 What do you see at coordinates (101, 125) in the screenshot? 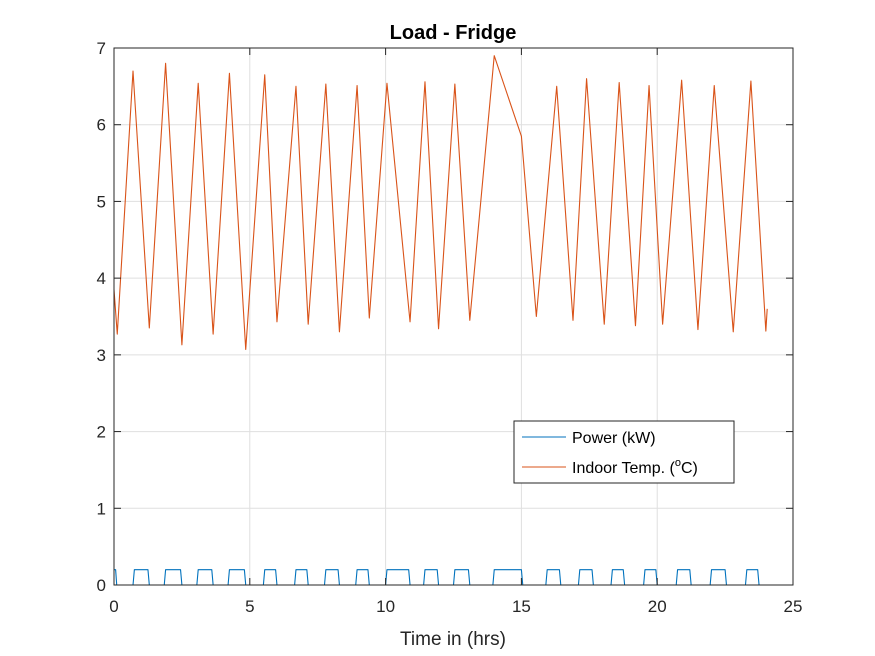
I see `y-tick-label: 6` at bounding box center [101, 125].